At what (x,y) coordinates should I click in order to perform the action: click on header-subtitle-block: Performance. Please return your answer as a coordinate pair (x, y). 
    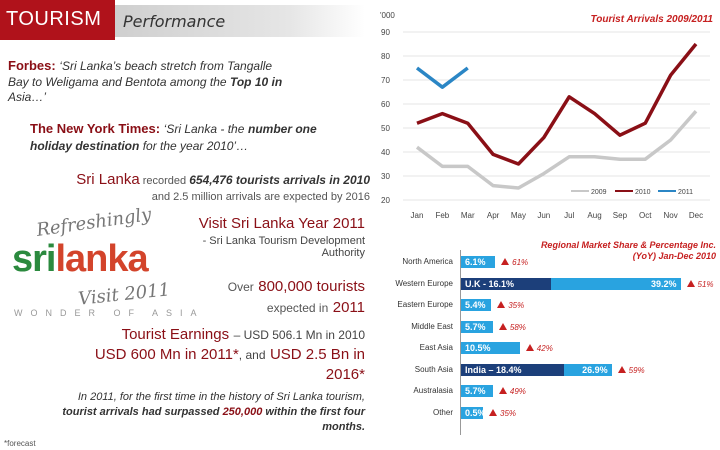
    Looking at the image, I should click on (240, 21).